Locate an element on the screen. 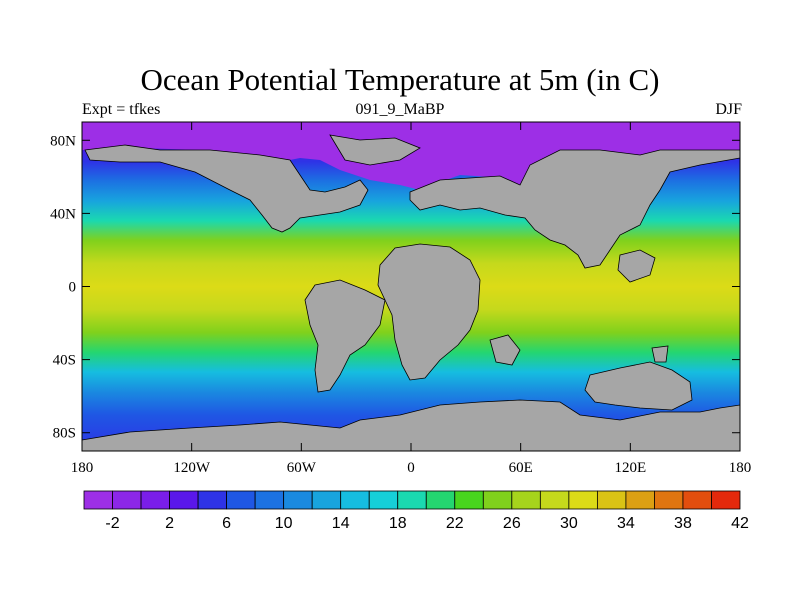 This screenshot has height=600, width=800. colorbar-label: 10 is located at coordinates (284, 523).